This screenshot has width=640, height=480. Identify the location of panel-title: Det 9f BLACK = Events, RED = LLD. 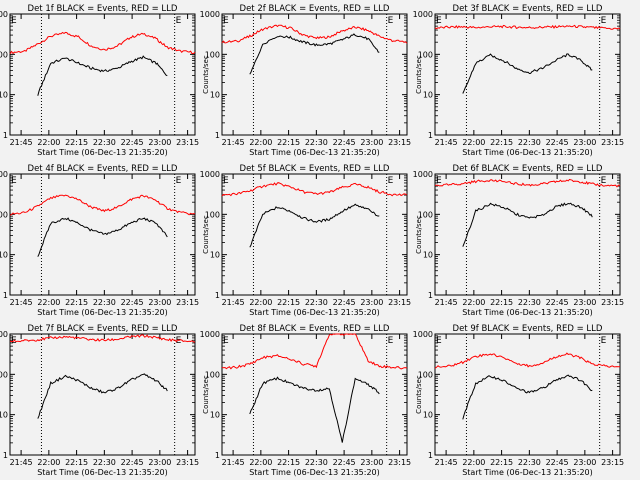
(528, 329).